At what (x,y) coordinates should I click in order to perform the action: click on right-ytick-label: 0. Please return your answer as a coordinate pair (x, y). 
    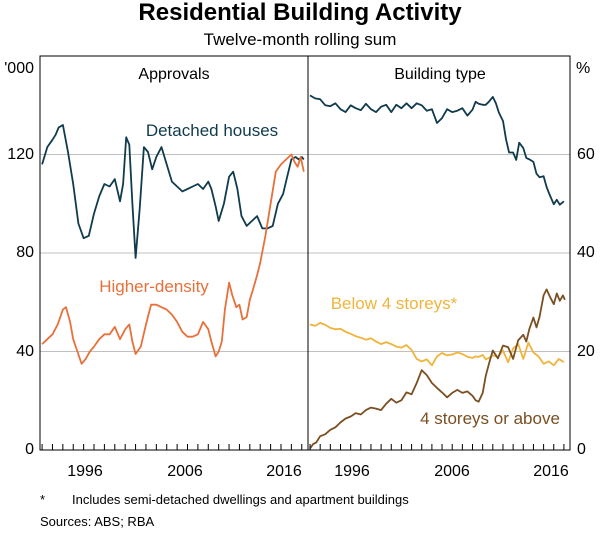
    Looking at the image, I should click on (581, 449).